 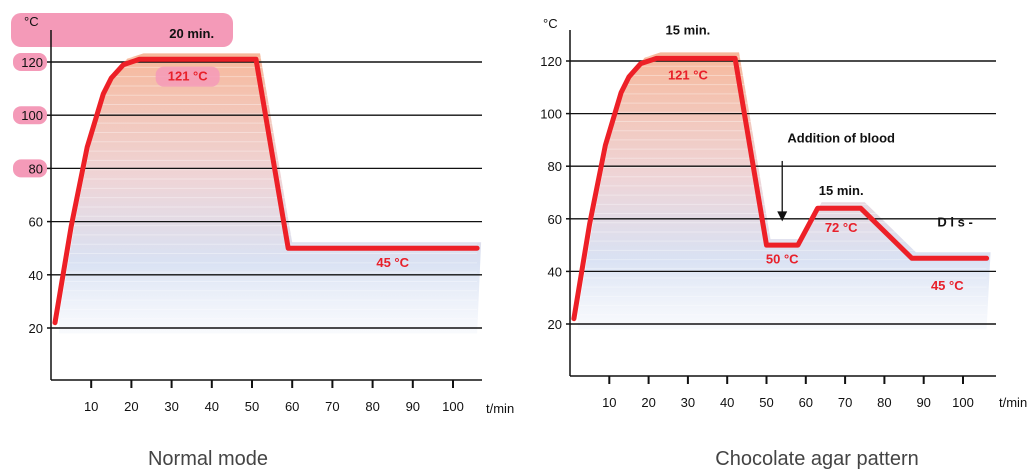 What do you see at coordinates (782, 216) in the screenshot?
I see `arrow-head` at bounding box center [782, 216].